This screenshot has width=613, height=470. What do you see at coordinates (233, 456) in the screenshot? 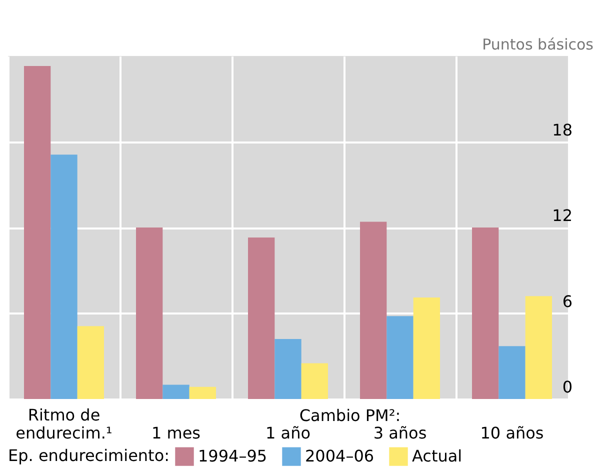
I see `legend-label: 1994–95` at bounding box center [233, 456].